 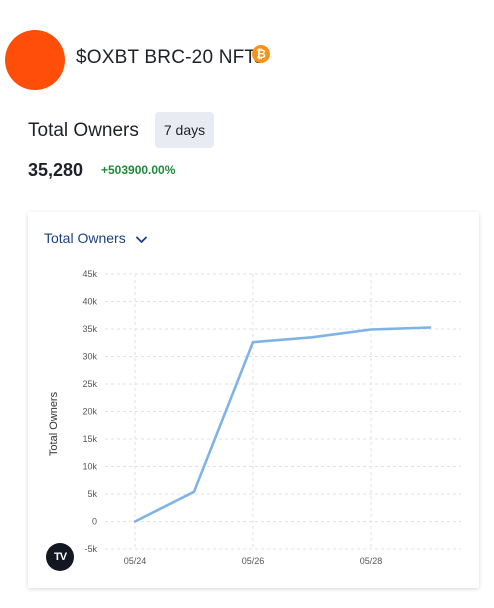 I want to click on y-axis-ticks: -5k 0 5k 10k 15k 20k 25k 30k 35k 40k 45k, so click(x=89, y=411).